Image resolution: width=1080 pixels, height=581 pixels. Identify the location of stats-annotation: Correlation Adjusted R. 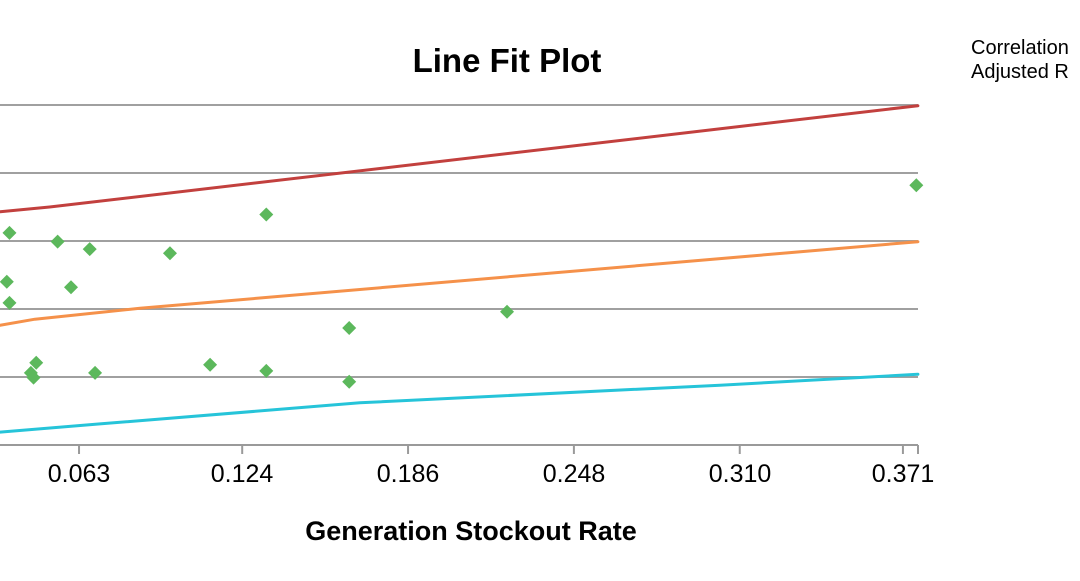
(1025, 60).